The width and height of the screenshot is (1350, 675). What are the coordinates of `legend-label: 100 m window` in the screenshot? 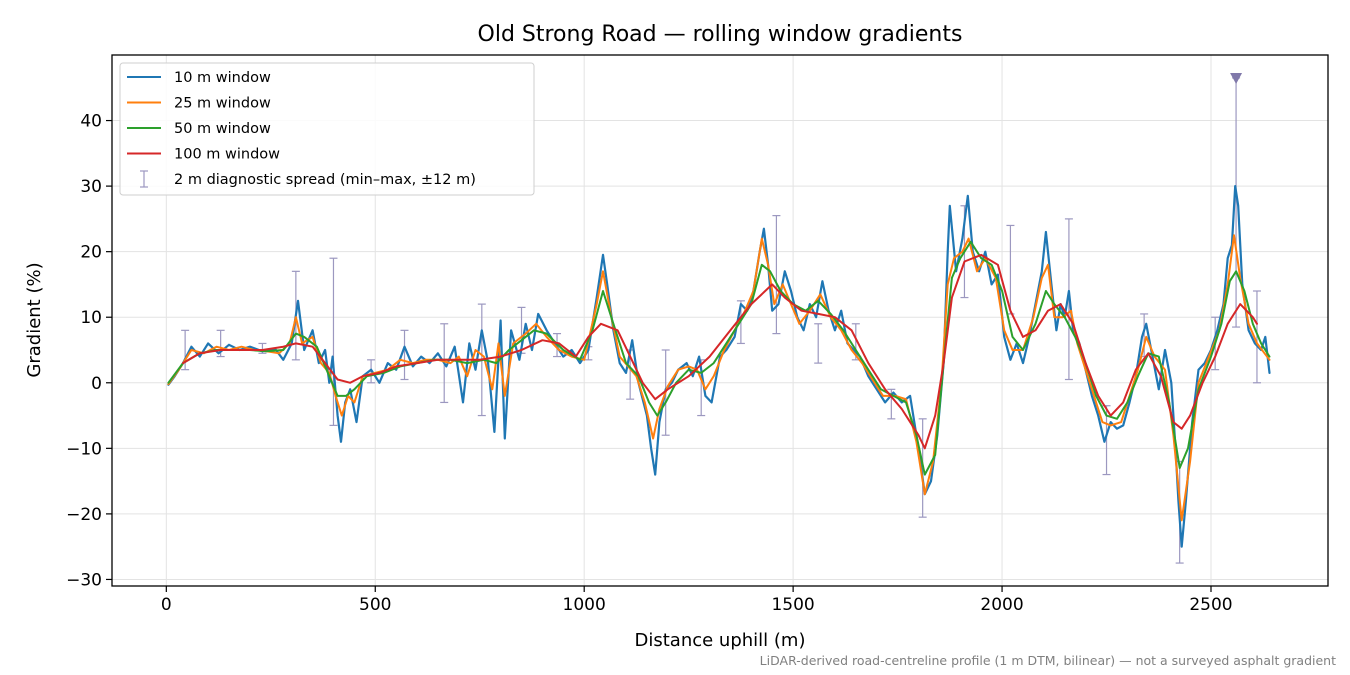 It's located at (227, 155).